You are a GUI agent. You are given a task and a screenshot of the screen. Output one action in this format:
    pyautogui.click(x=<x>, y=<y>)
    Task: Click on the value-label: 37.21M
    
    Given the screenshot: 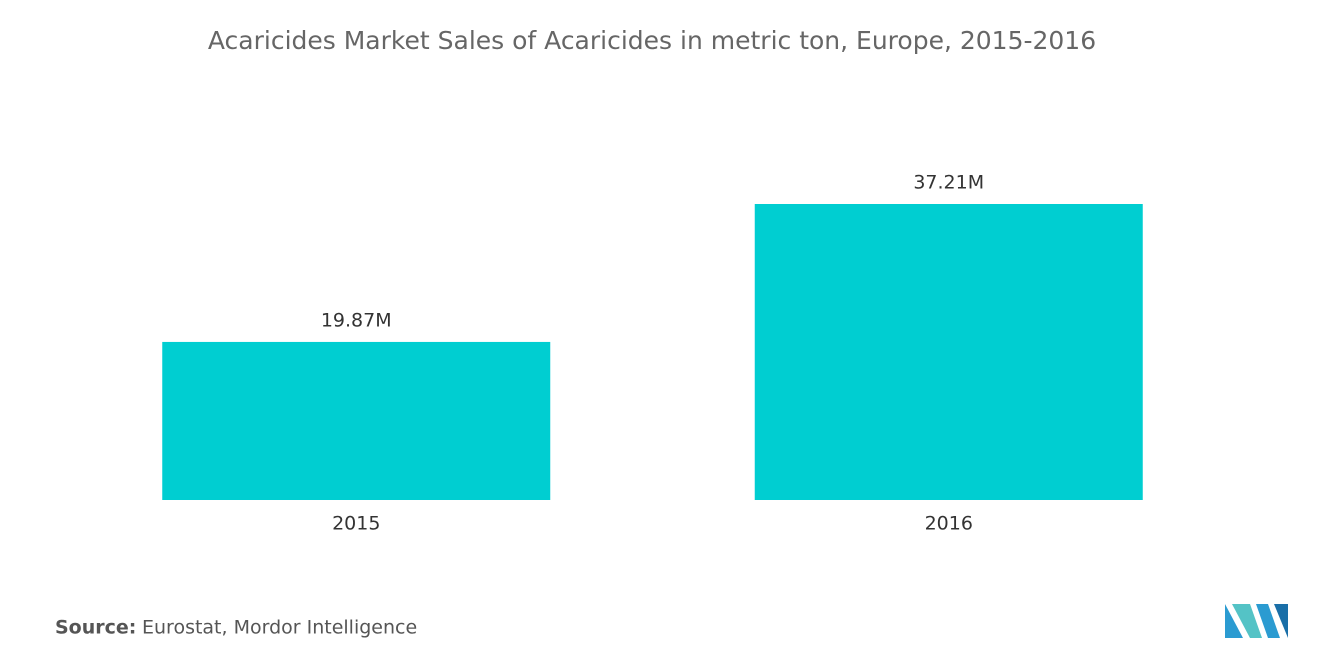 What is the action you would take?
    pyautogui.click(x=948, y=183)
    